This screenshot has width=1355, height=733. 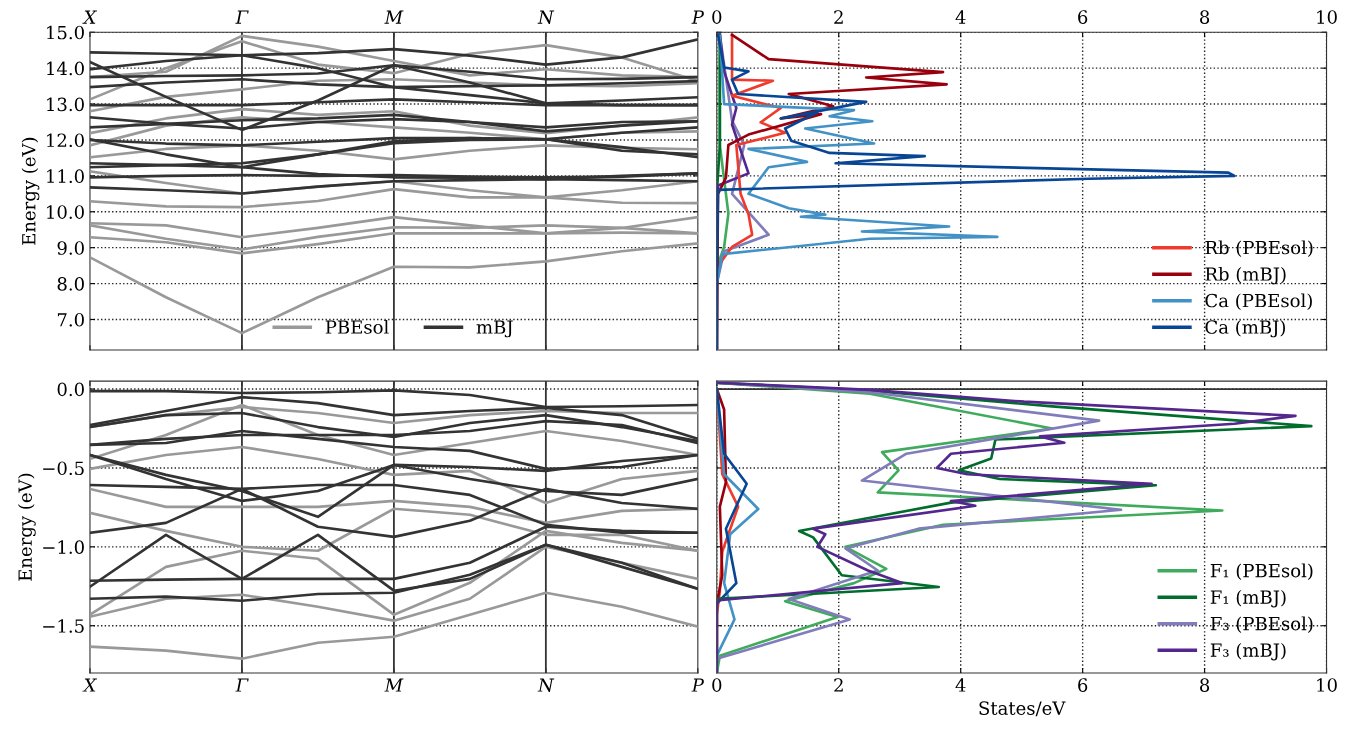 I want to click on legend-label: F₃ (mBJ), so click(x=1248, y=651).